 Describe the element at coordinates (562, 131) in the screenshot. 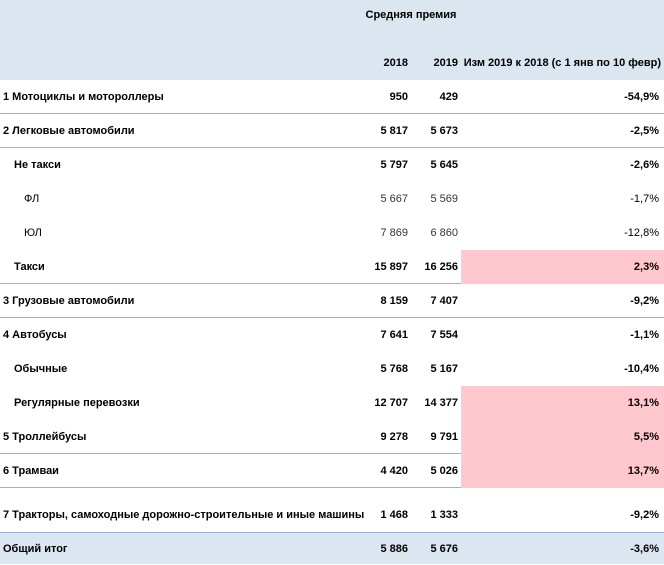

I see `change-cell: -2,5%` at that location.